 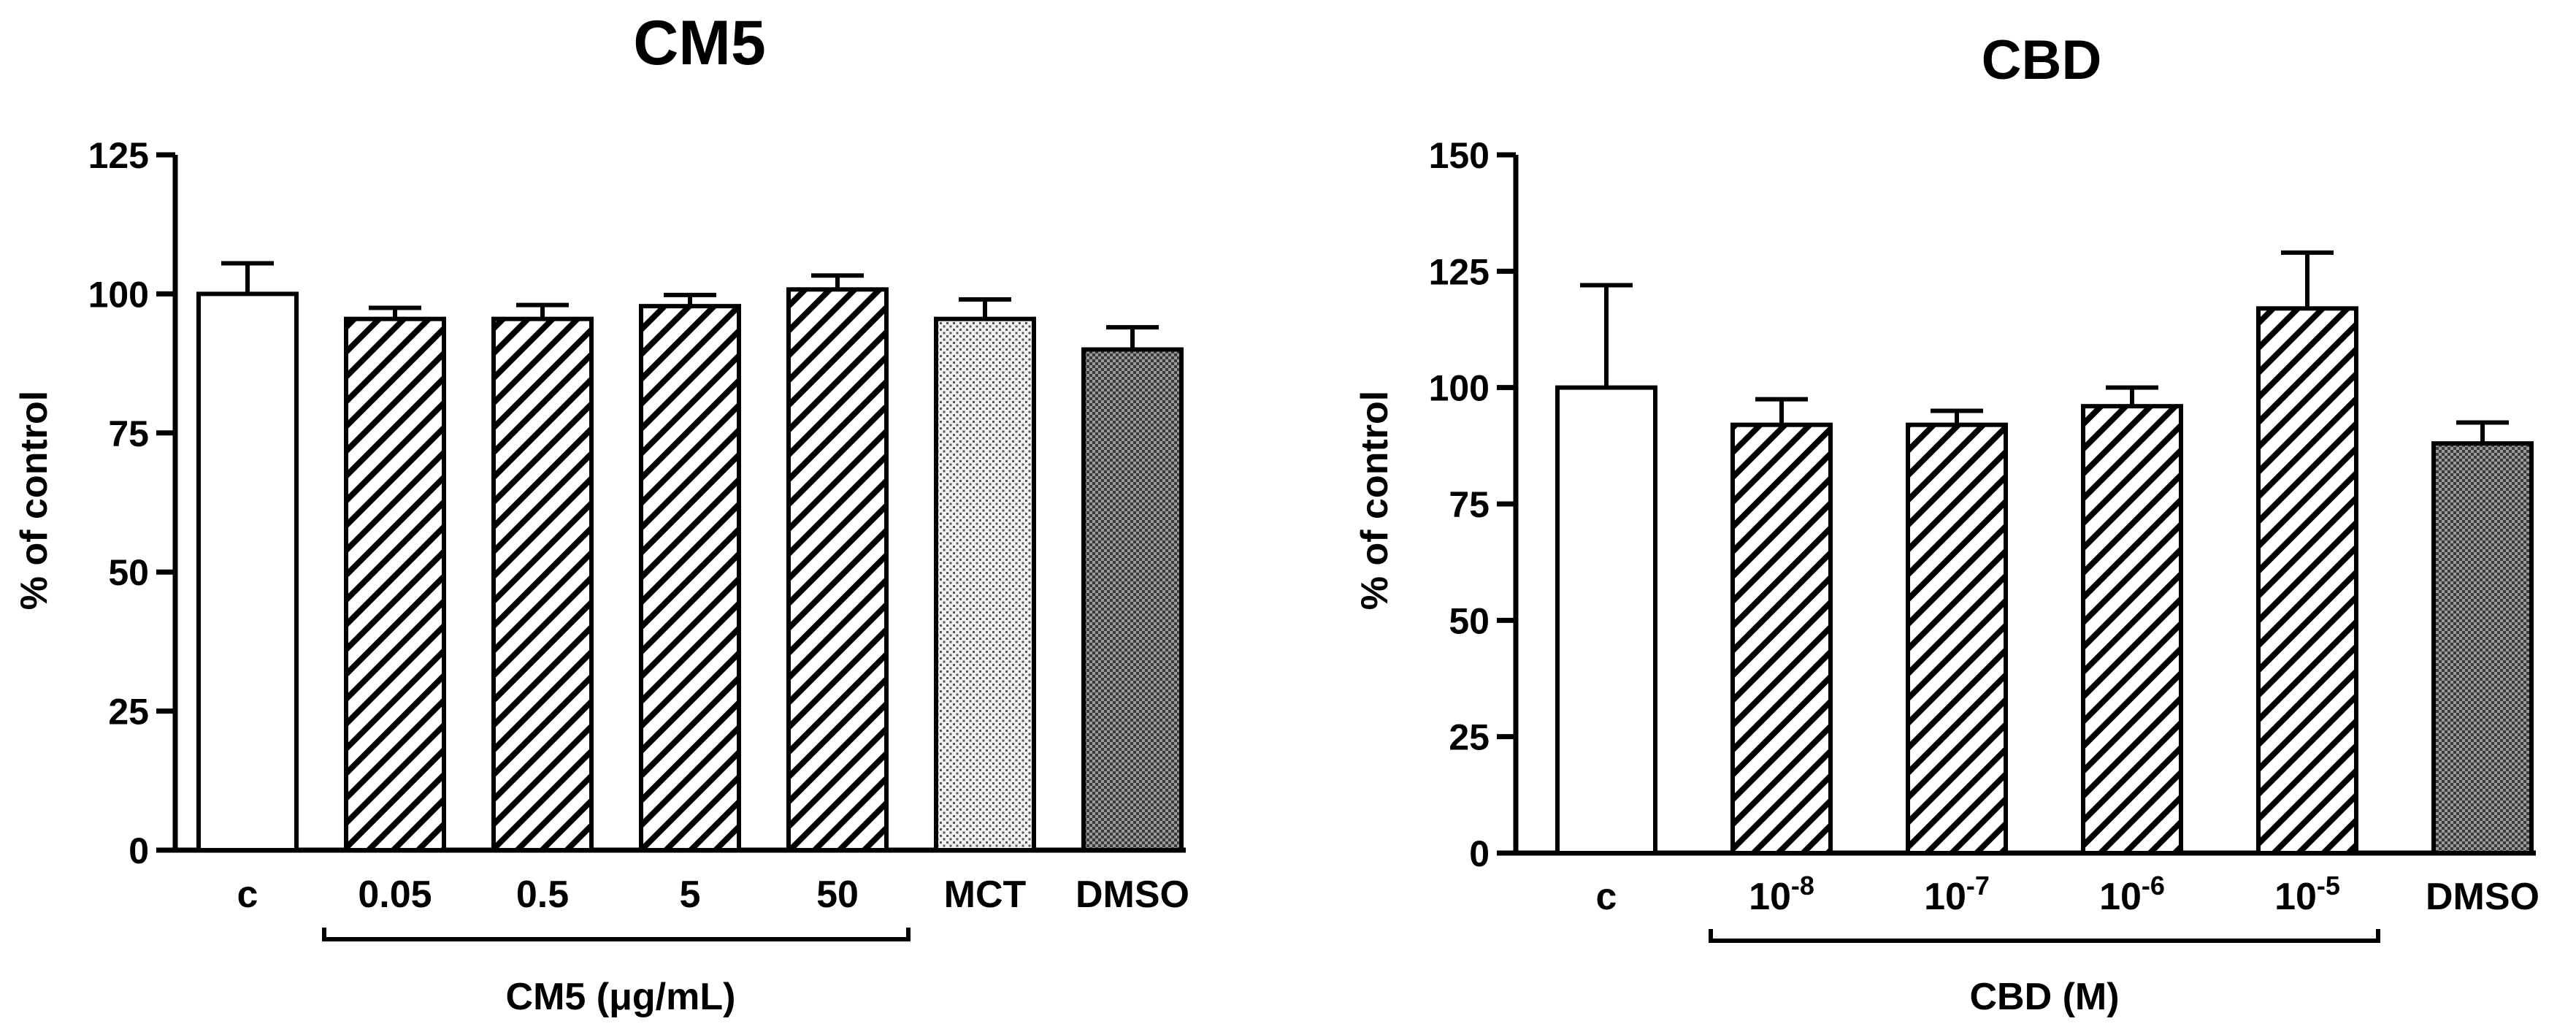 I want to click on chart-2-y-tick-label: 25, so click(x=1469, y=737).